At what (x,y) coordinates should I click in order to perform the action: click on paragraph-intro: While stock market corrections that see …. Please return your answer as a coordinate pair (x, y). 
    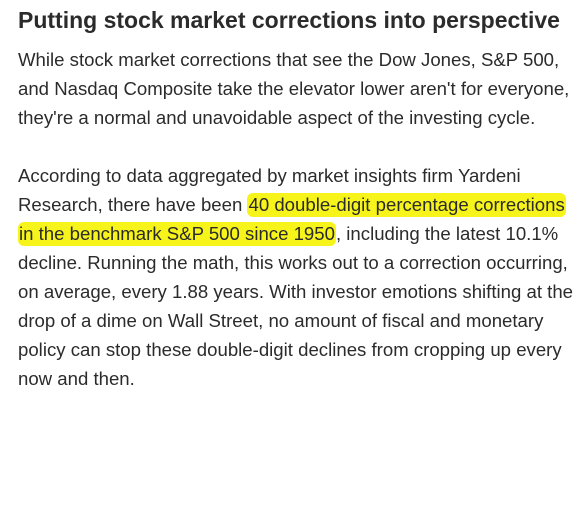
    Looking at the image, I should click on (294, 88).